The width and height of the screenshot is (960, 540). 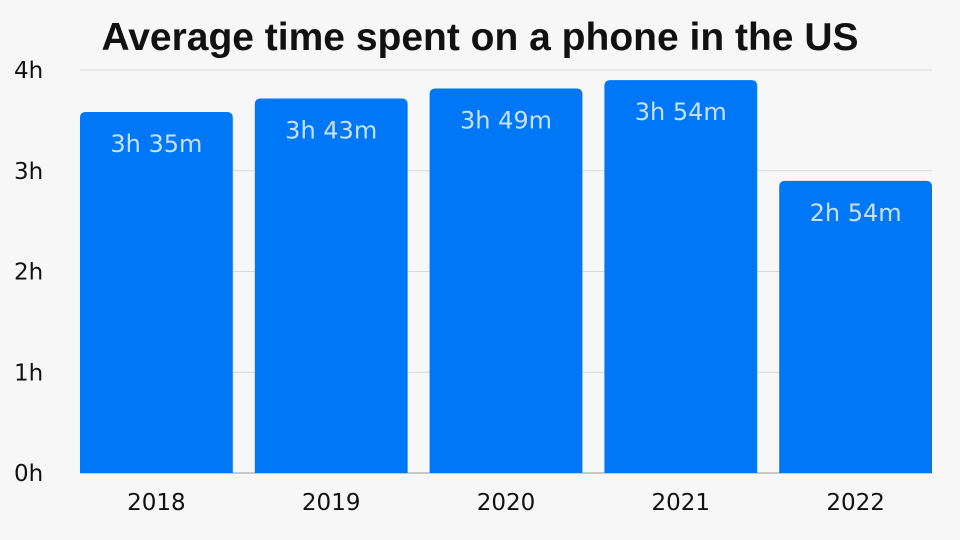 I want to click on bar-2021, so click(x=681, y=276).